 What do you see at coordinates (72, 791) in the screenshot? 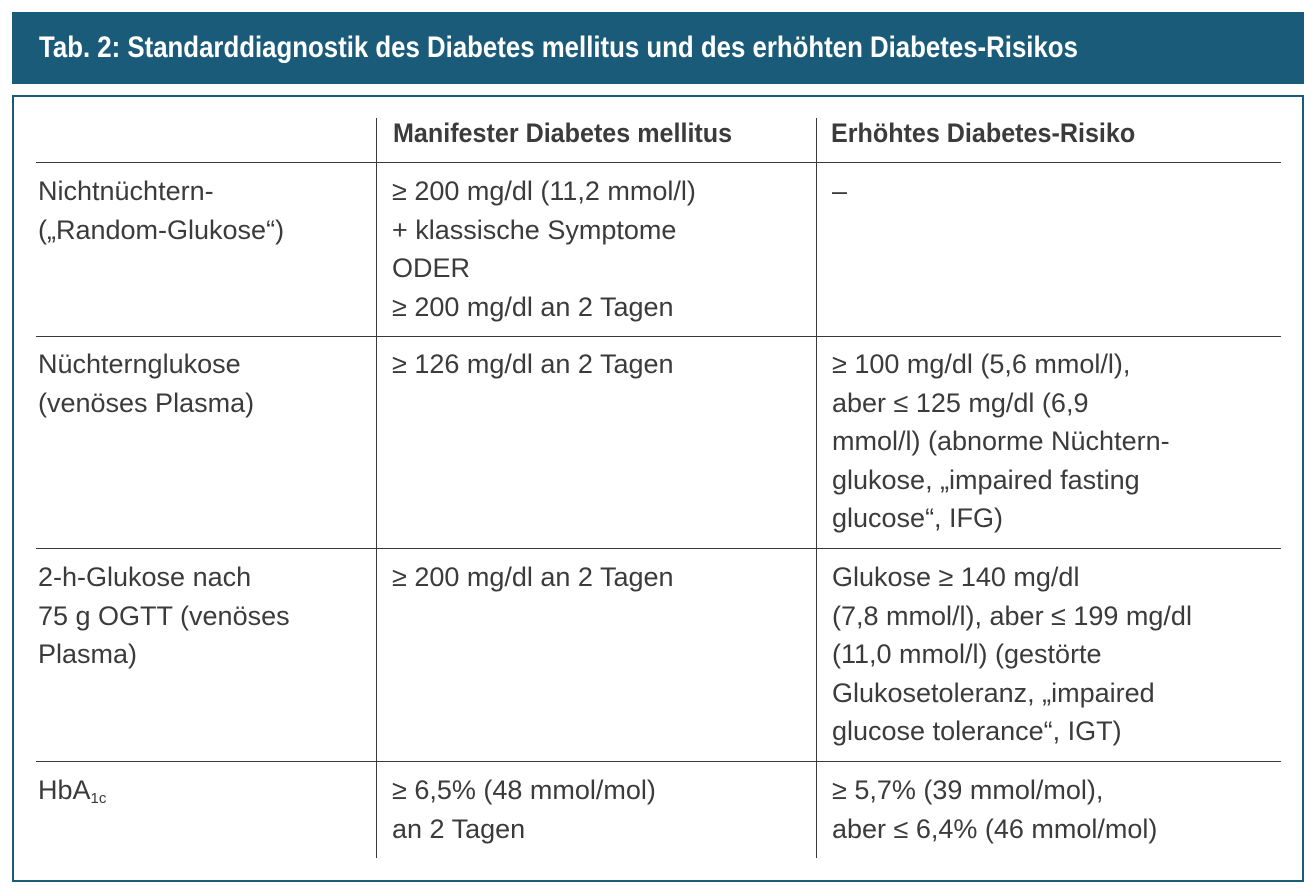
I see `row-label: HbA1c` at bounding box center [72, 791].